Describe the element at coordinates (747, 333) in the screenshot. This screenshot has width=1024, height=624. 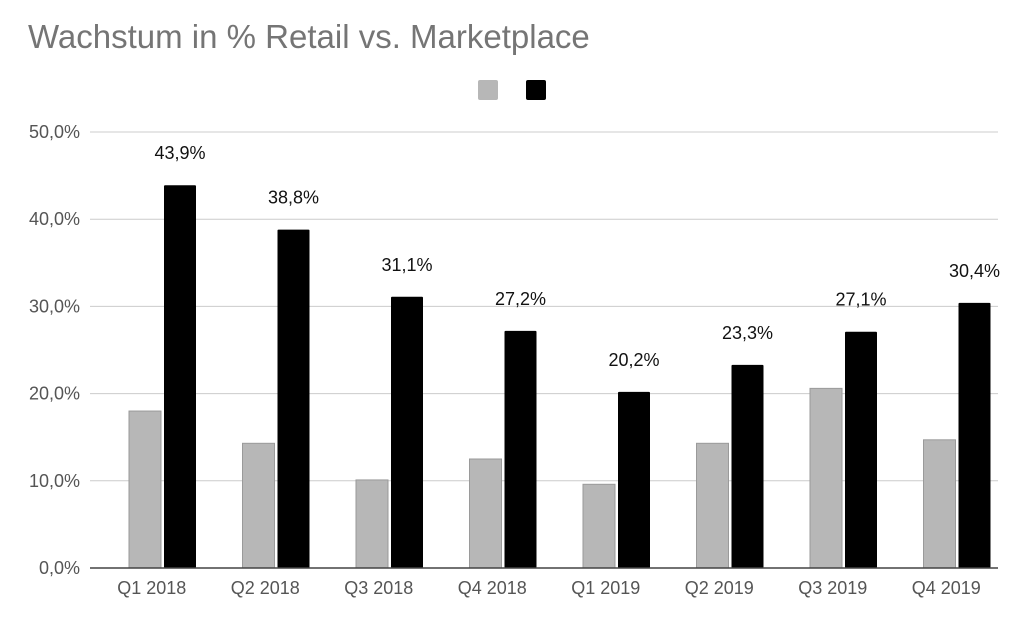
I see `data-label: 23,3%` at that location.